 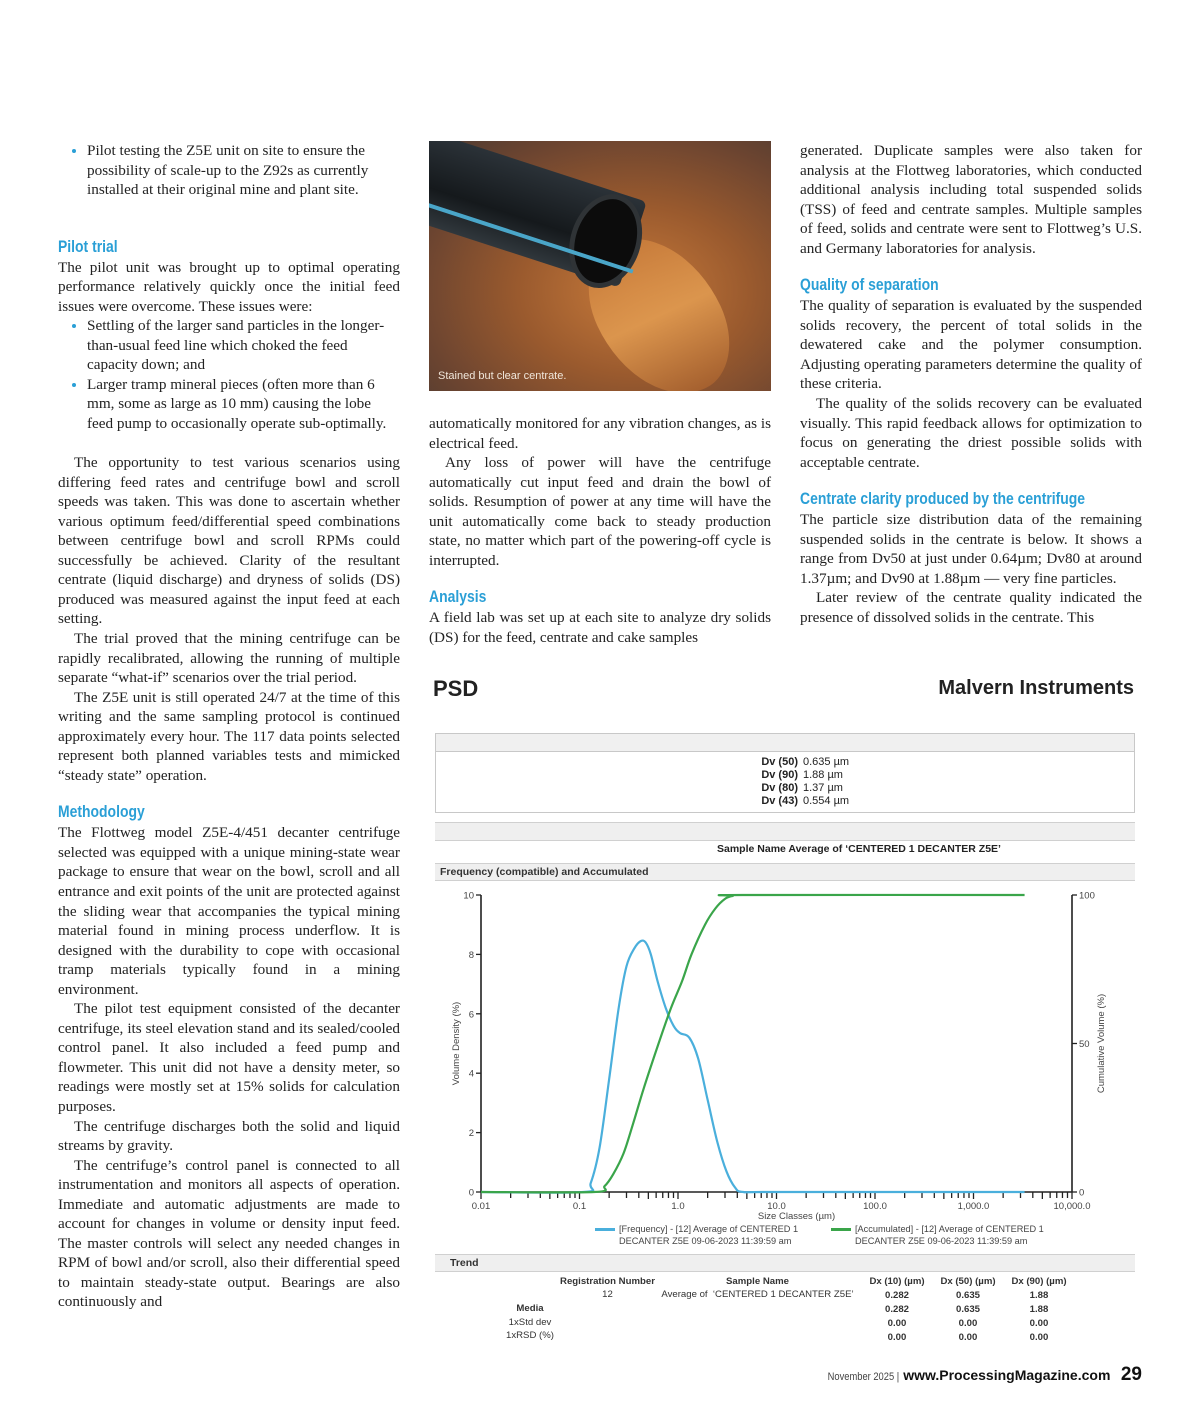 I want to click on heading-quality-of-separation: Quality of separation, so click(x=869, y=285).